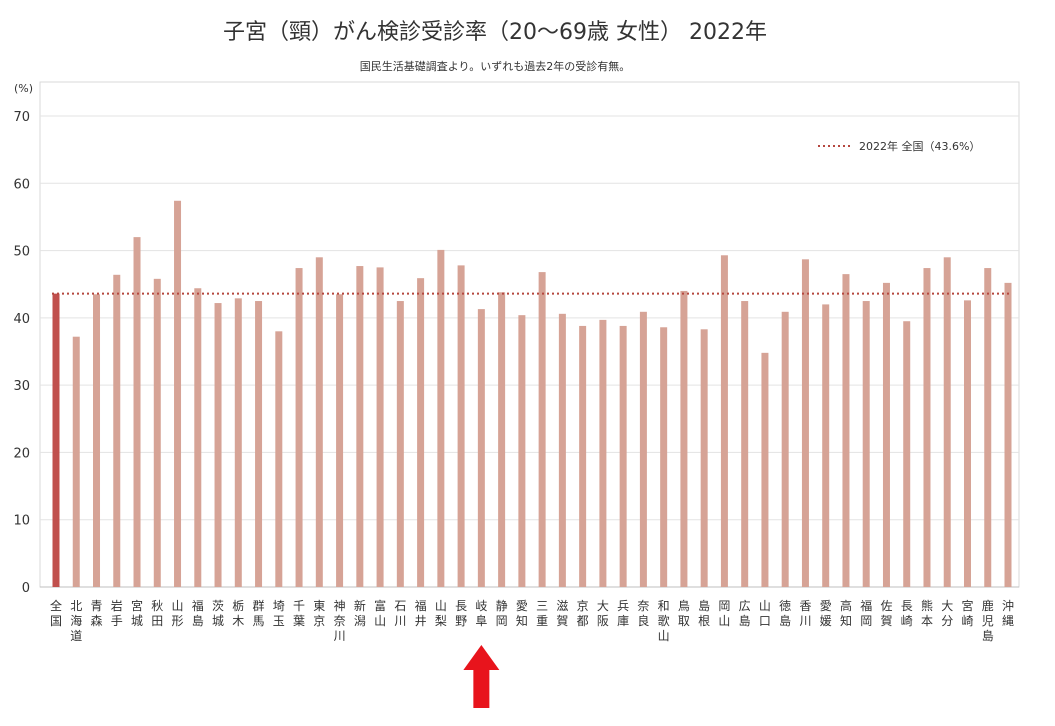 The image size is (1055, 726). Describe the element at coordinates (259, 621) in the screenshot. I see `x-tick-label: 馬` at that location.